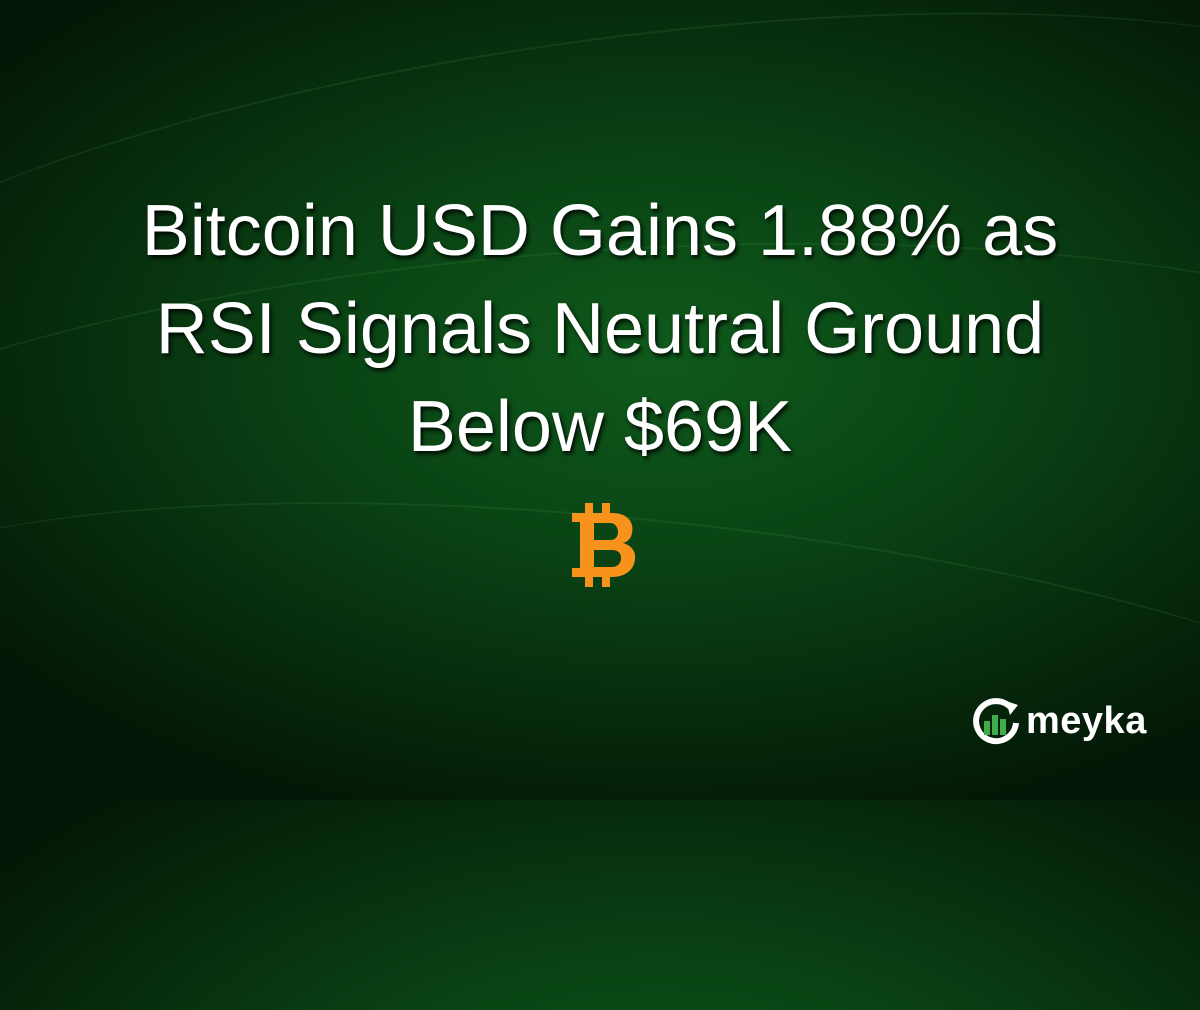 This screenshot has width=1200, height=1010. I want to click on headline-line: Bitcoin USD Gains 1.88% as, so click(600, 231).